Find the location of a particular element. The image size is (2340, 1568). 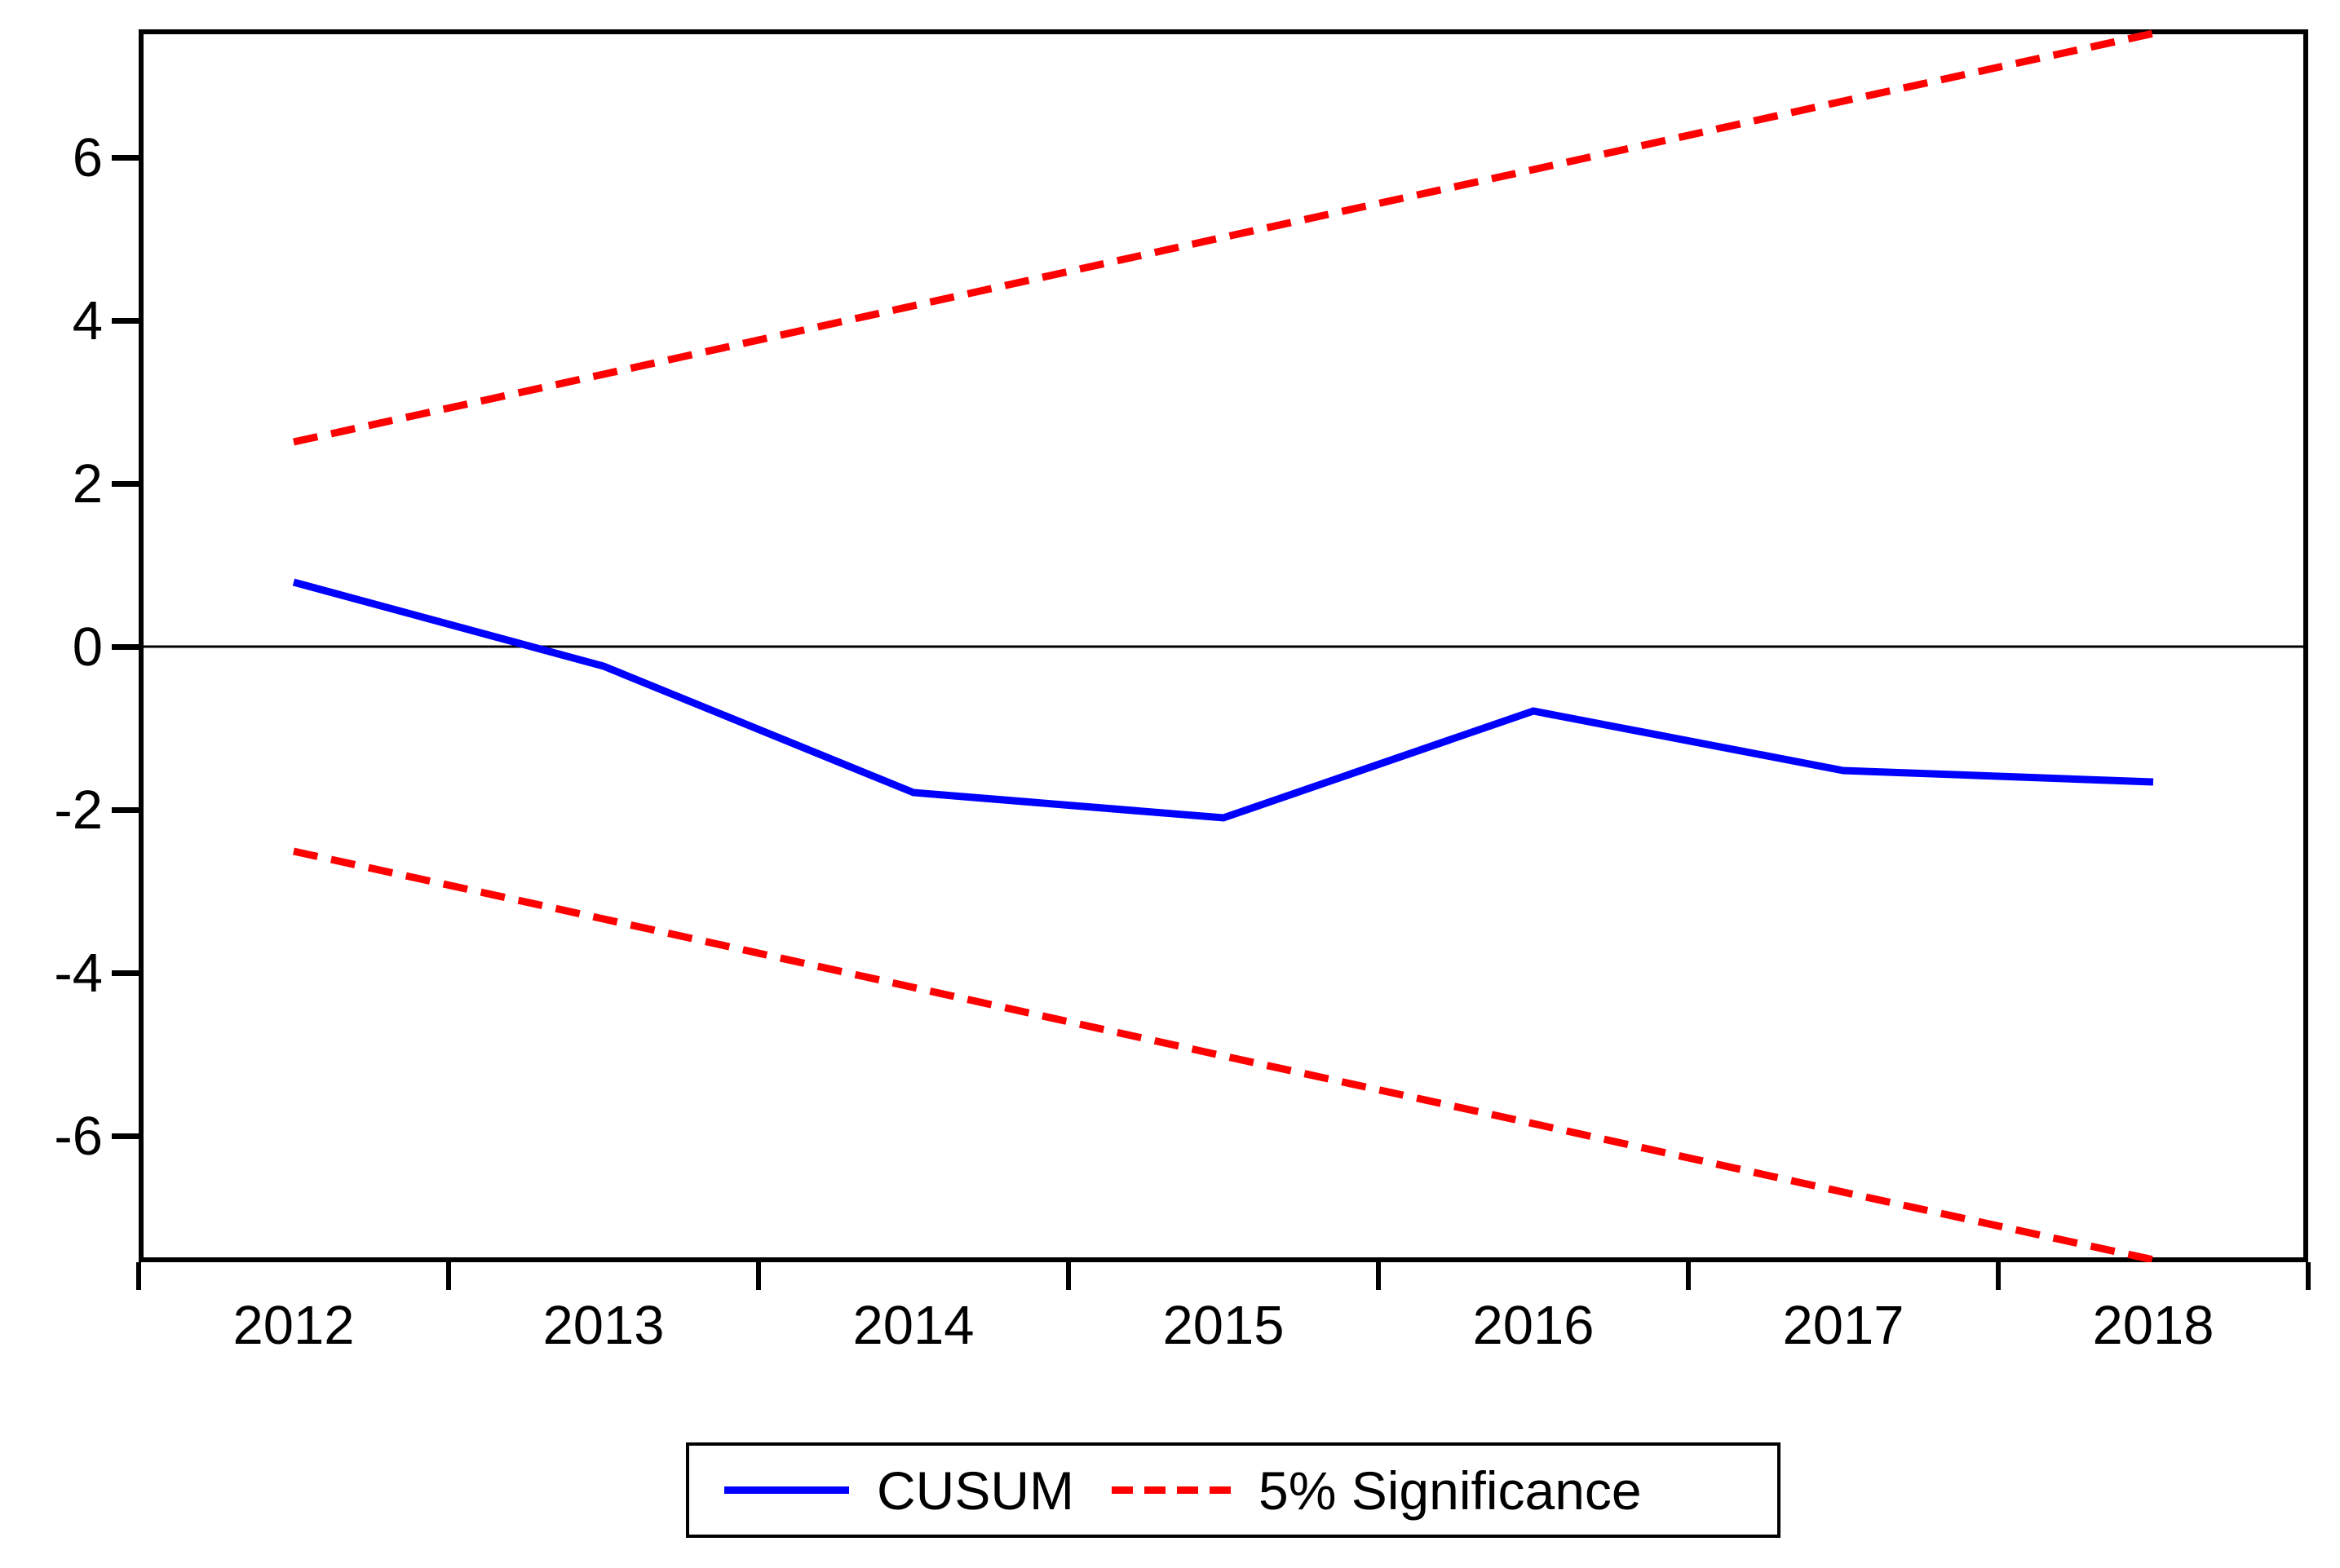

x-tick-label: 2012 is located at coordinates (293, 1325).